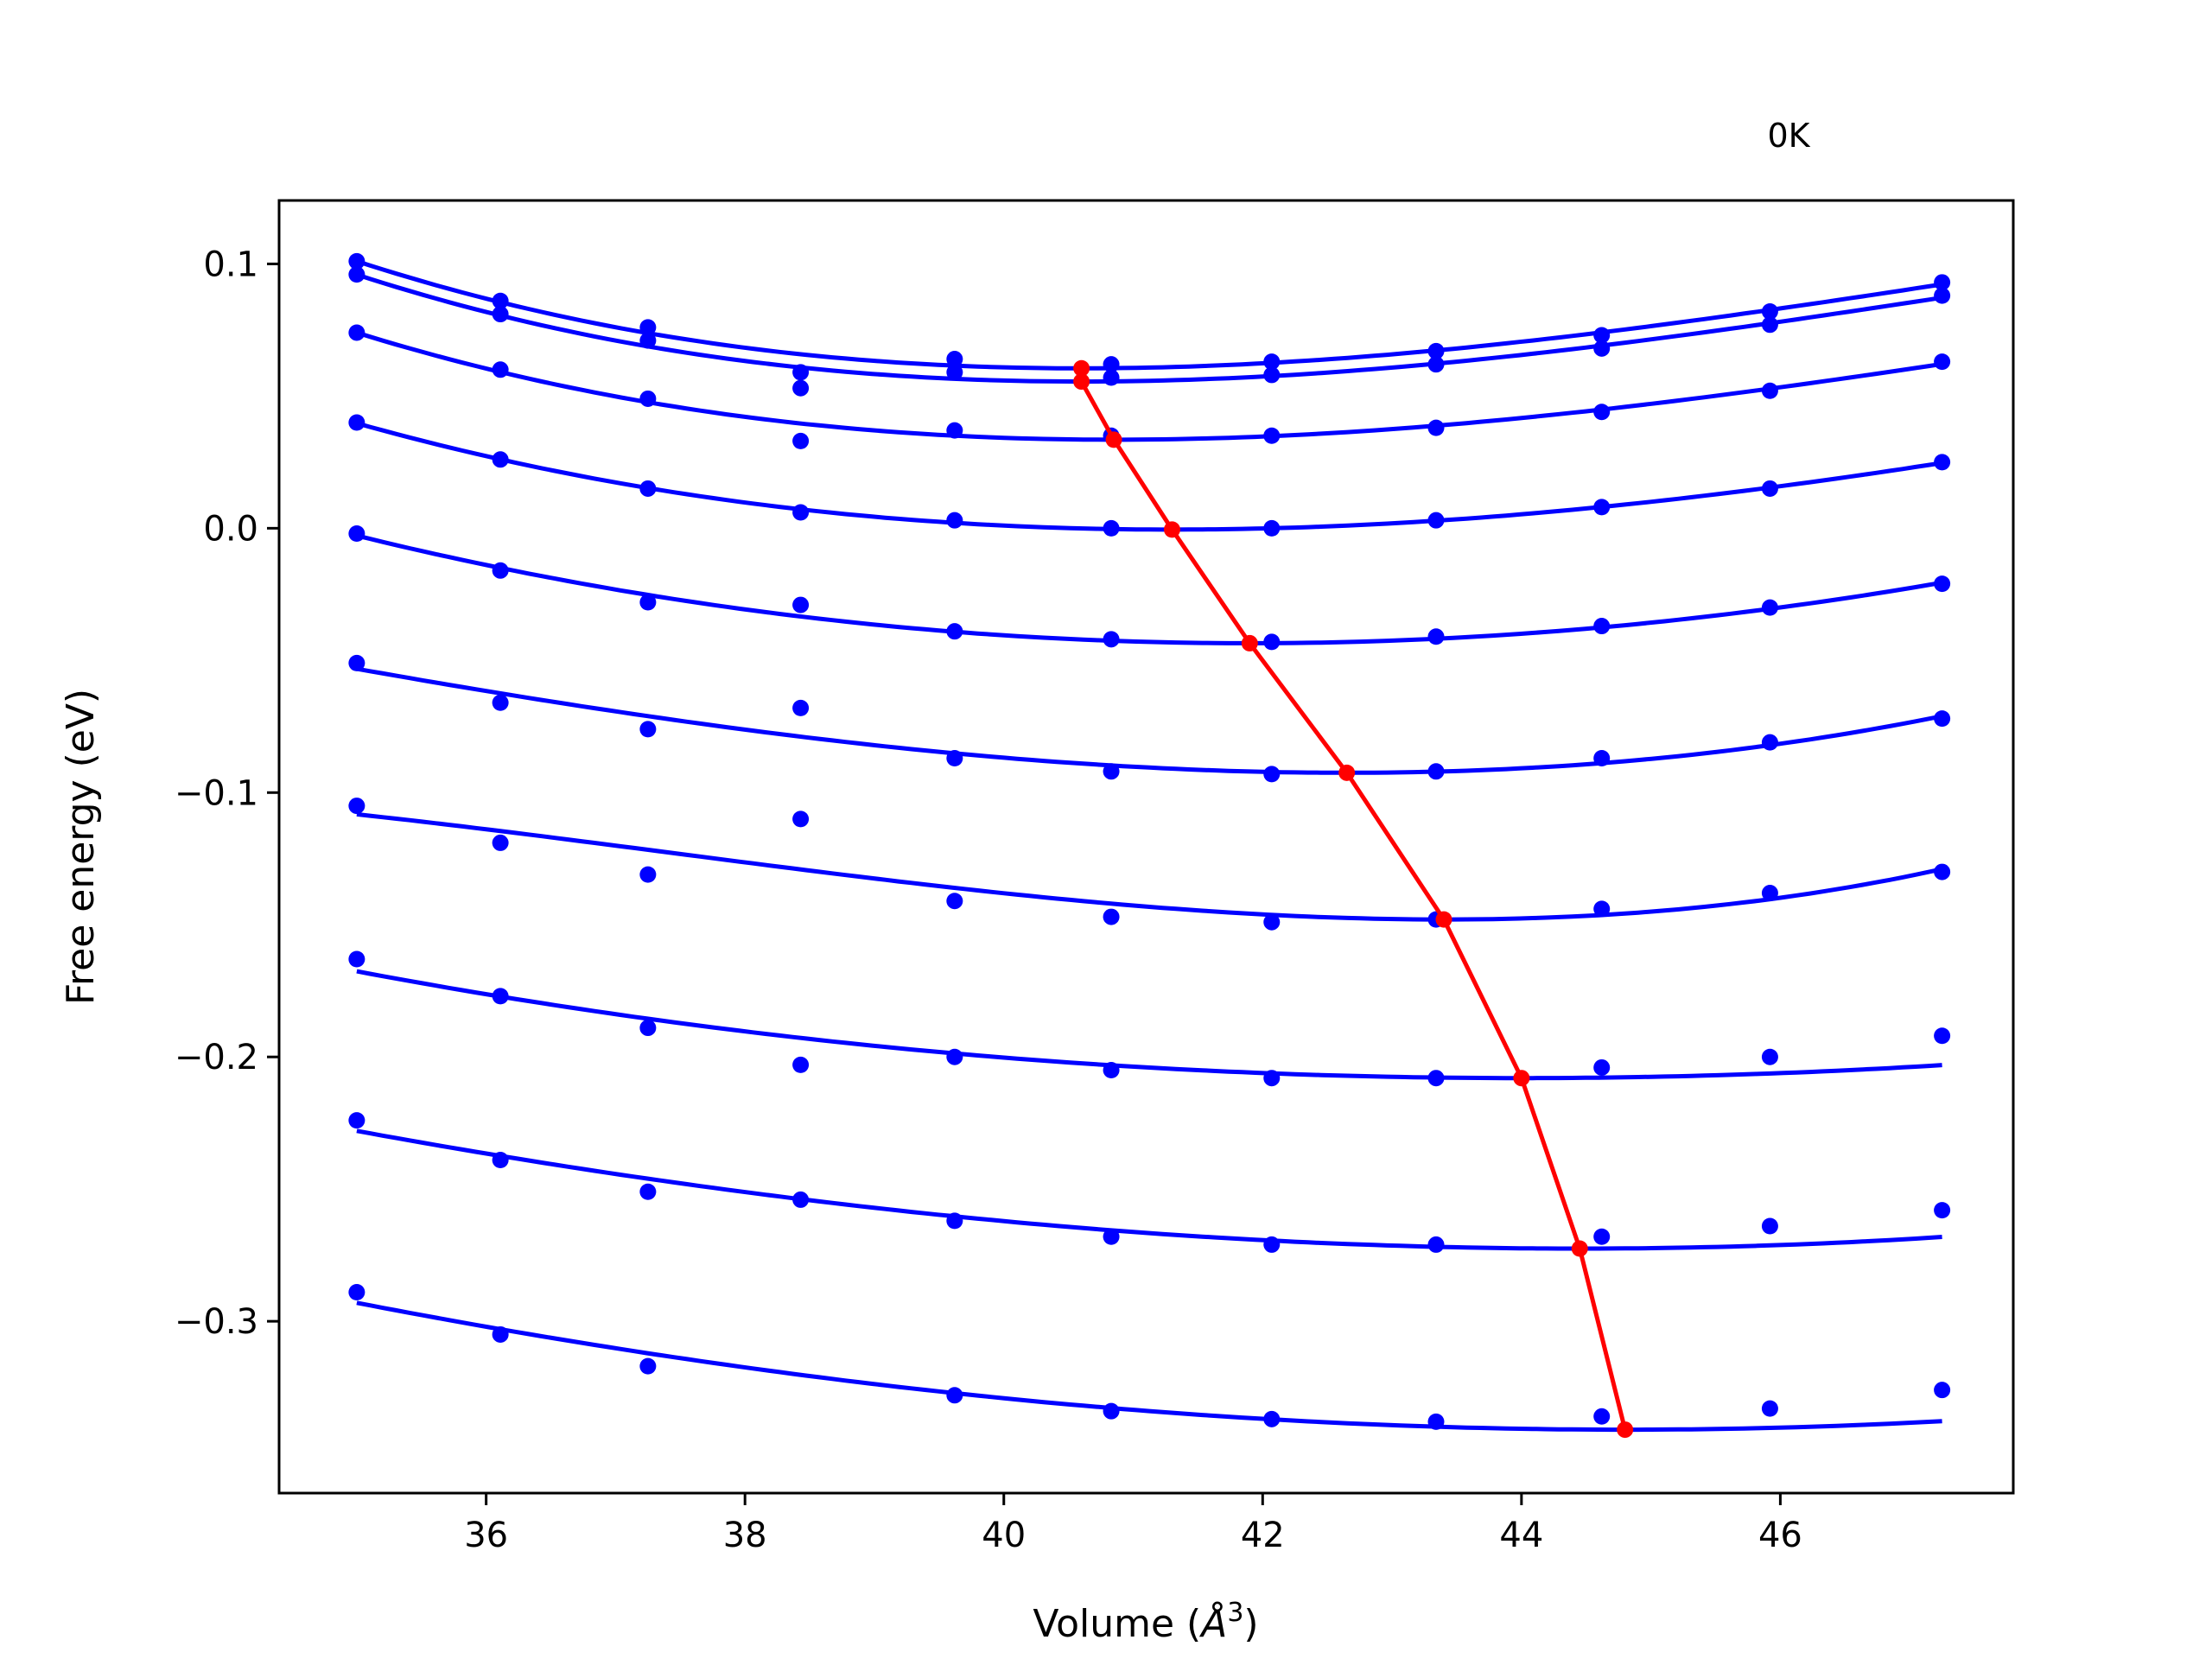 The height and width of the screenshot is (1659, 2212). I want to click on y-axis-label: Free energy (eV), so click(81, 847).